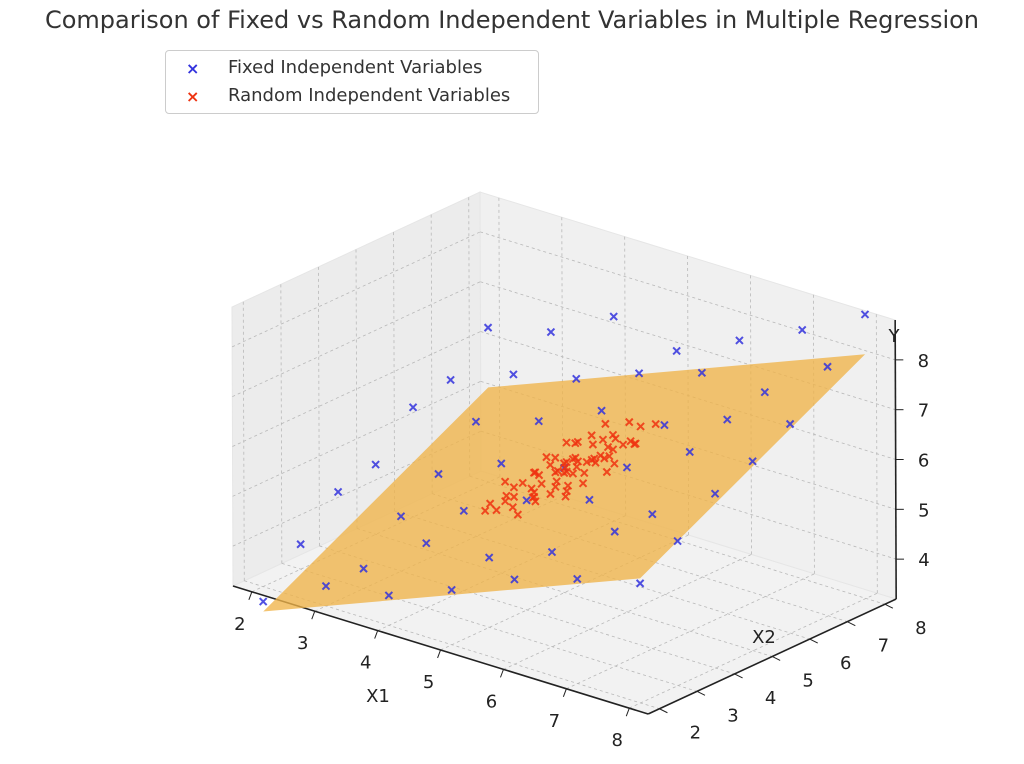 This screenshot has width=1024, height=764. Describe the element at coordinates (365, 663) in the screenshot. I see `x1-tick-label: 4` at that location.